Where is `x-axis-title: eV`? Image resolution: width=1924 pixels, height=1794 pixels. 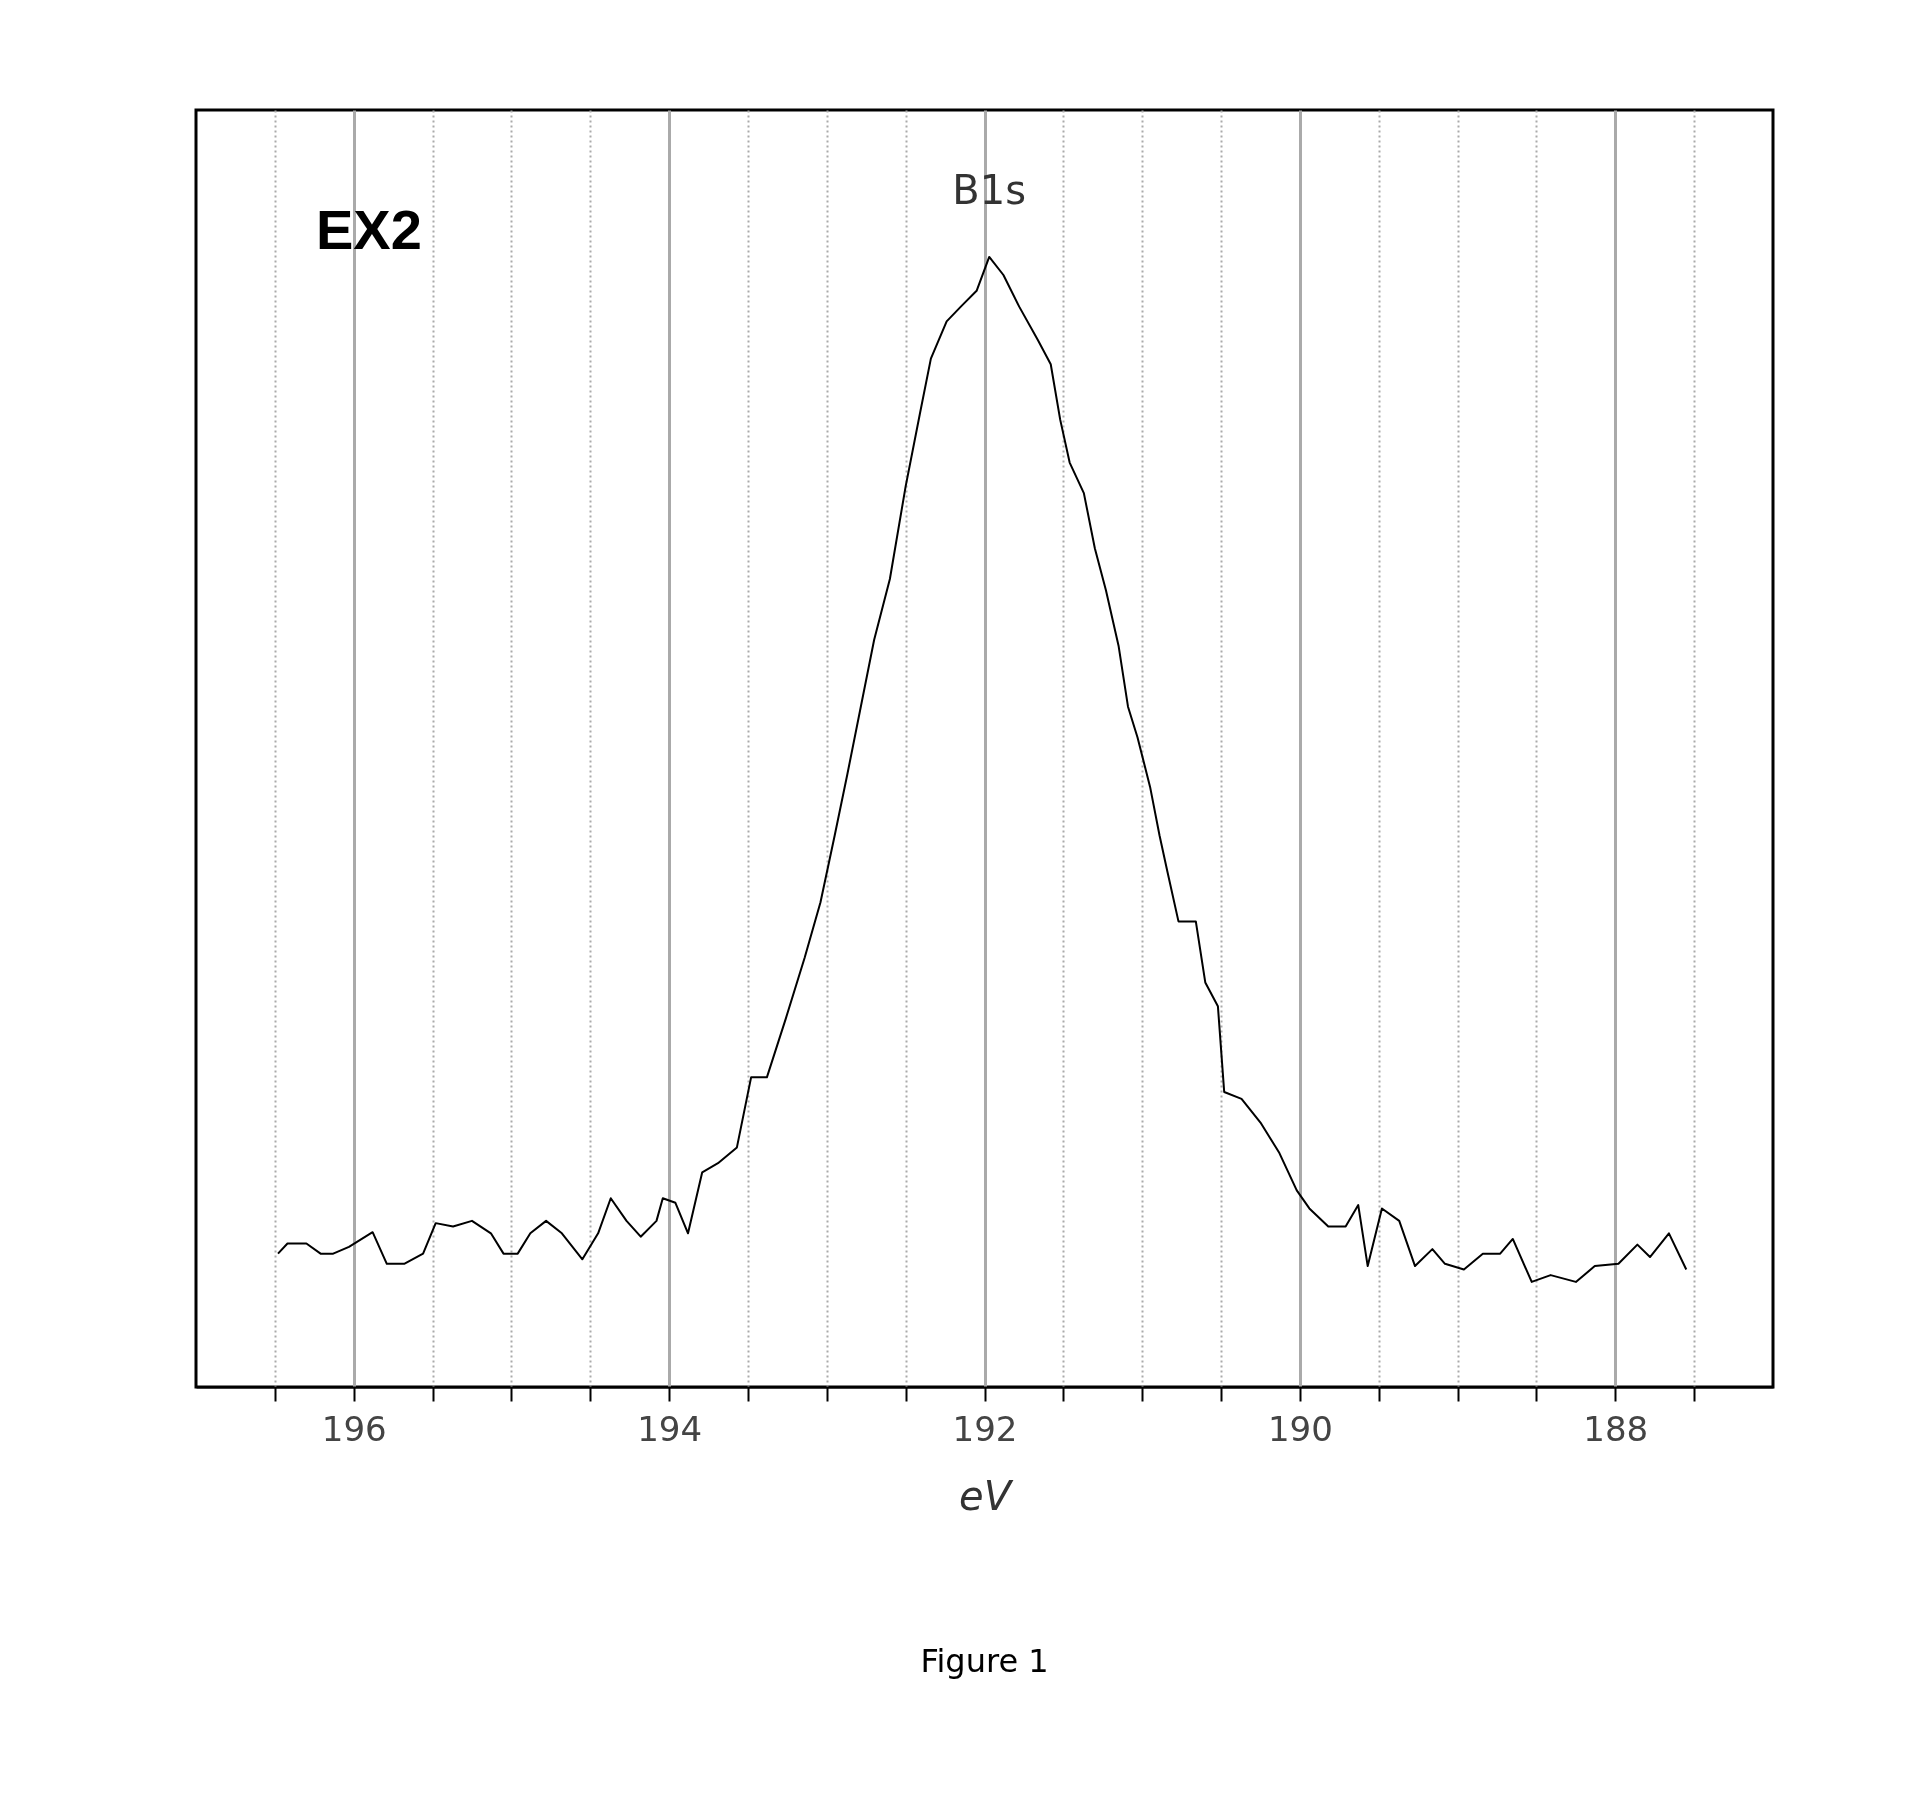 x-axis-title: eV is located at coordinates (986, 1495).